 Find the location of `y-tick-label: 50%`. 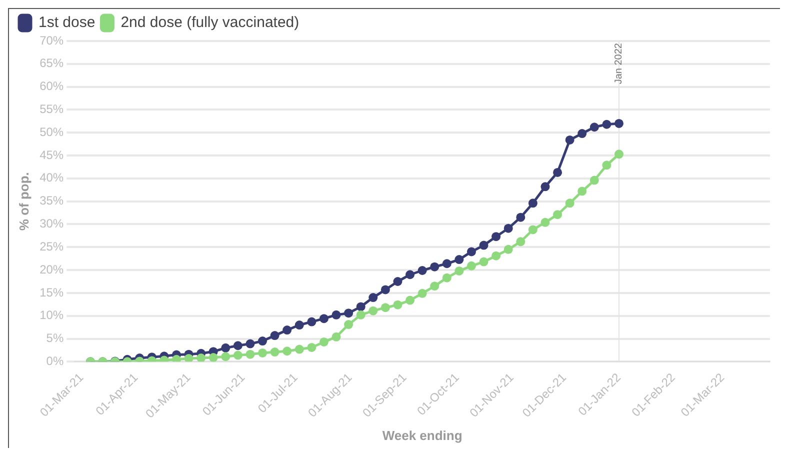

y-tick-label: 50% is located at coordinates (52, 131).